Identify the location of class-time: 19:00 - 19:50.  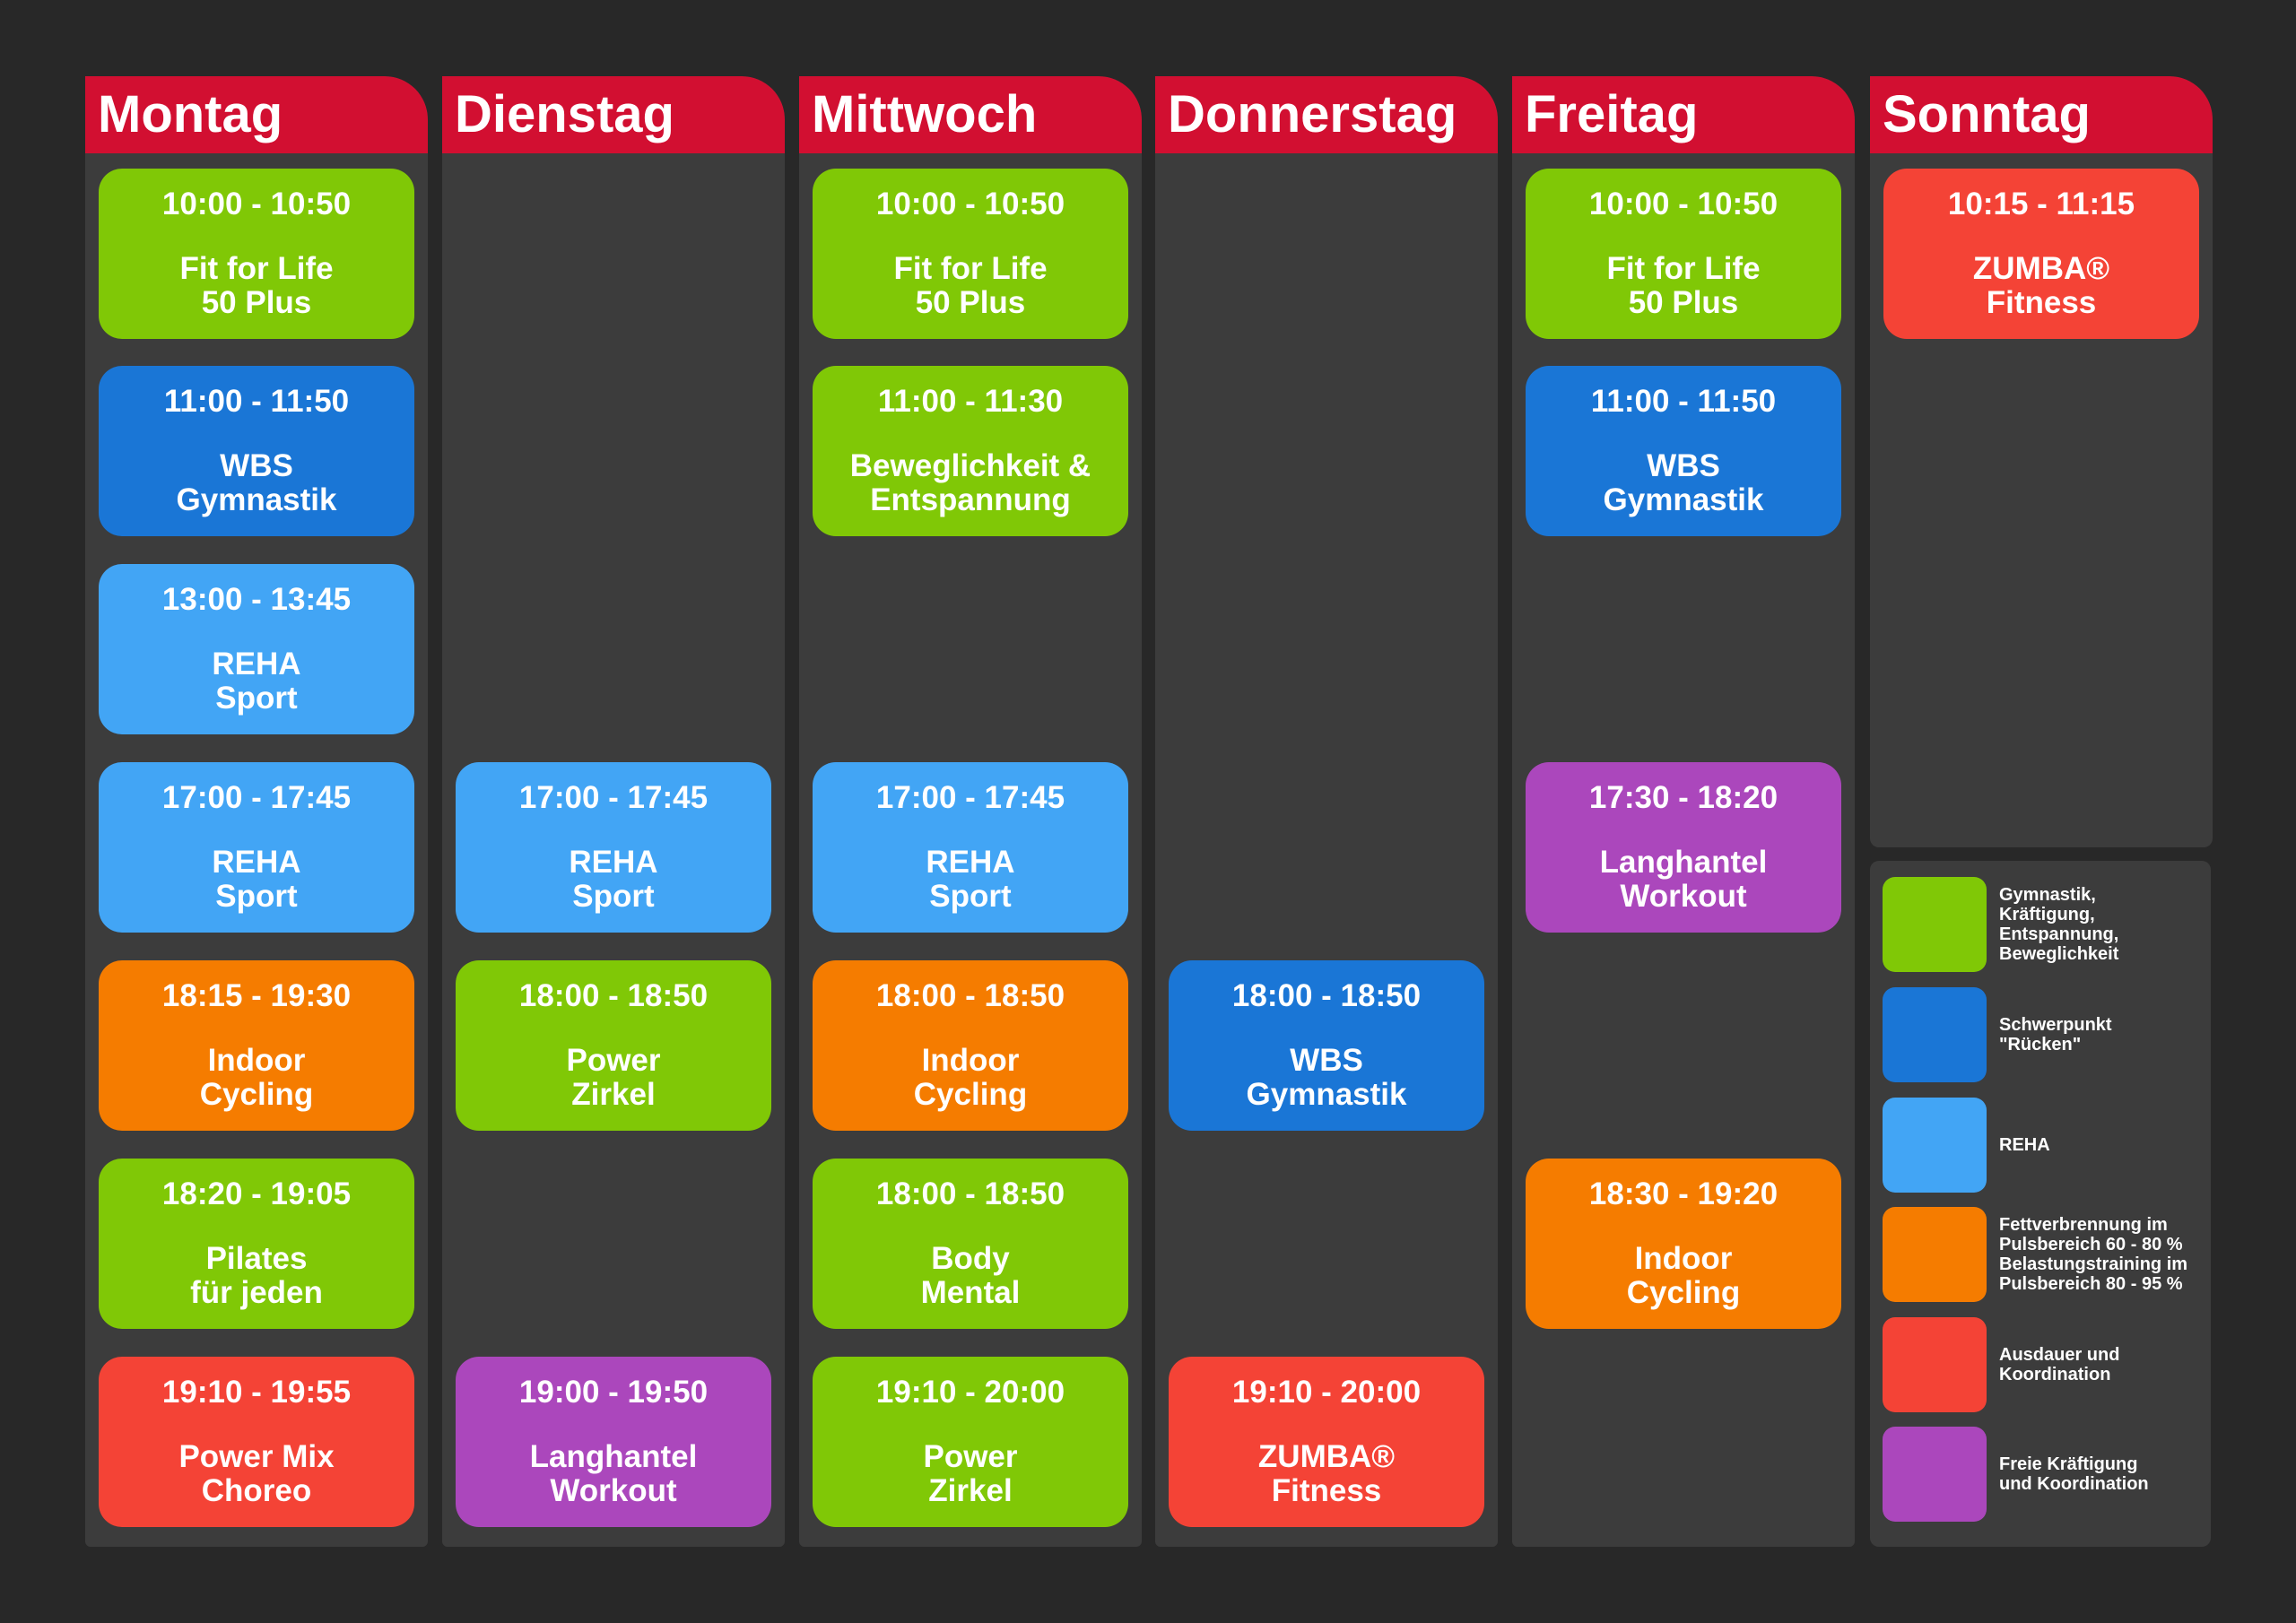
(613, 1392).